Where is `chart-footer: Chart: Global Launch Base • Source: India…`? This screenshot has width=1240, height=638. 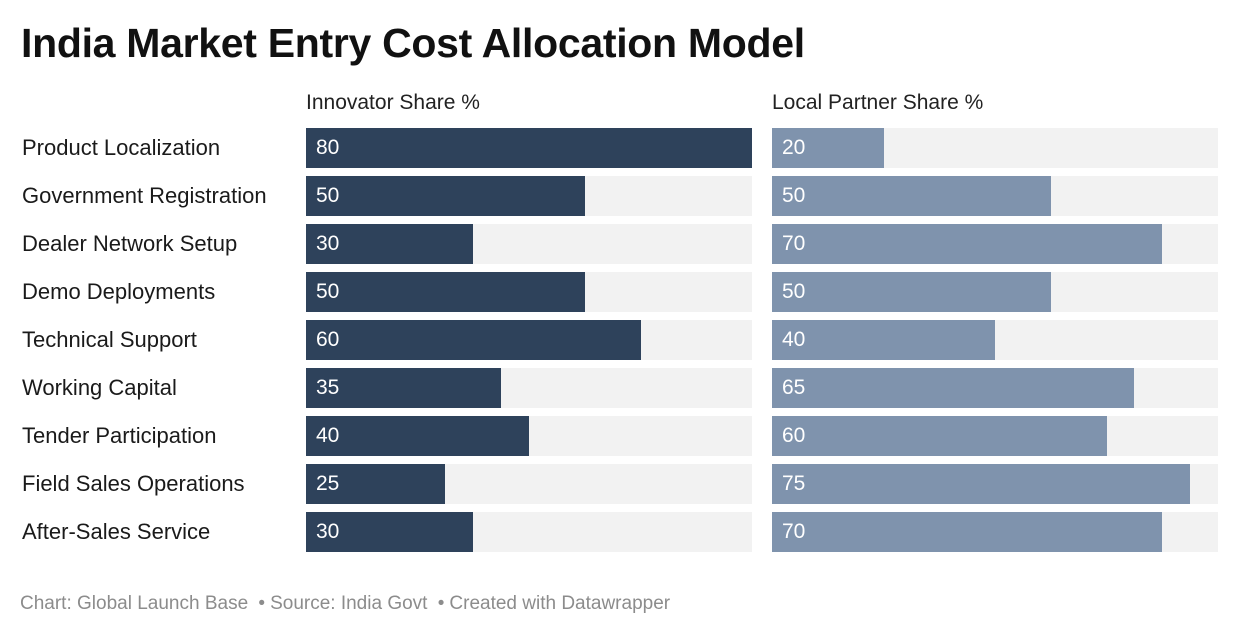 chart-footer: Chart: Global Launch Base • Source: India… is located at coordinates (345, 604).